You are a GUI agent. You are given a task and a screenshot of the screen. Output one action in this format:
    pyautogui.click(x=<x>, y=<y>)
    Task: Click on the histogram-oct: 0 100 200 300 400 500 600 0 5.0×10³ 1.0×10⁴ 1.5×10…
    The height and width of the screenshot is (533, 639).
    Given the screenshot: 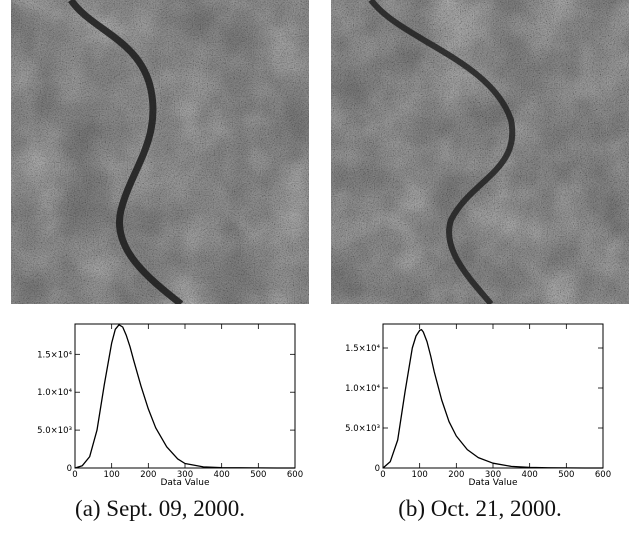 What is the action you would take?
    pyautogui.click(x=472, y=404)
    